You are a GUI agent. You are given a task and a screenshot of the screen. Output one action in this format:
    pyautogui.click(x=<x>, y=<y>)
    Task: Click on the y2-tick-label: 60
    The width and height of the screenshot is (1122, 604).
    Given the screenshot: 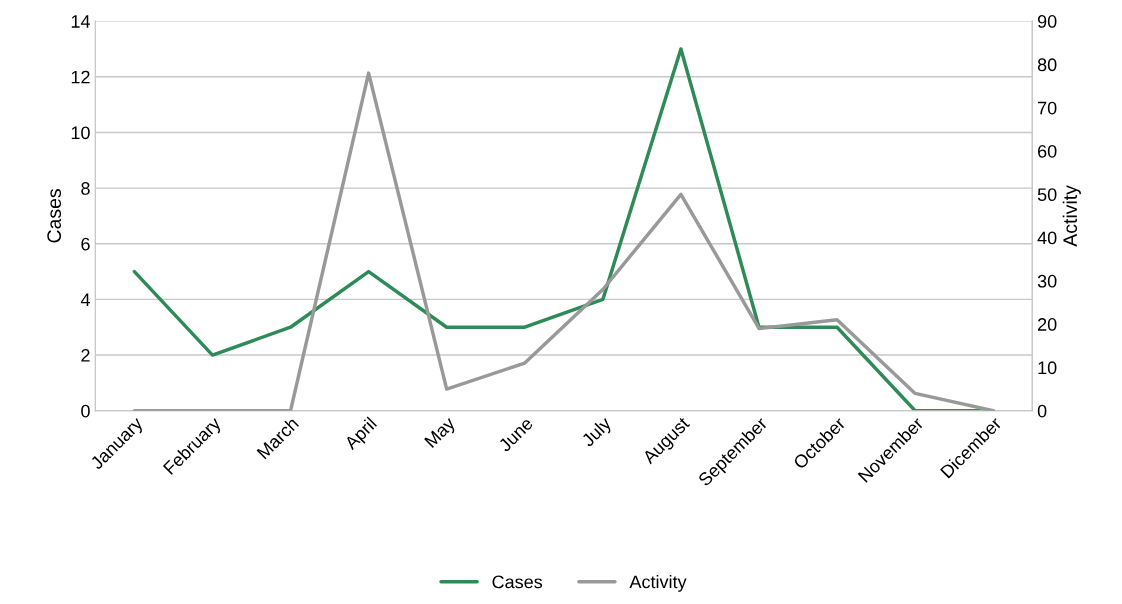 What is the action you would take?
    pyautogui.click(x=1047, y=151)
    